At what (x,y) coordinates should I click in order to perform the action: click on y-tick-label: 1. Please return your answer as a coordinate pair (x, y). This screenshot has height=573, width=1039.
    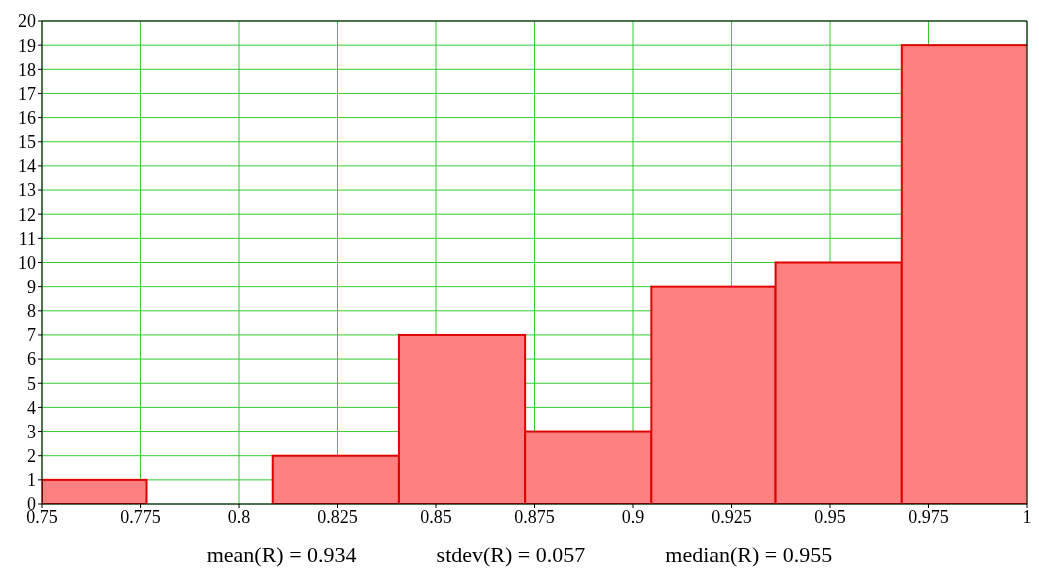
    Looking at the image, I should click on (31, 480).